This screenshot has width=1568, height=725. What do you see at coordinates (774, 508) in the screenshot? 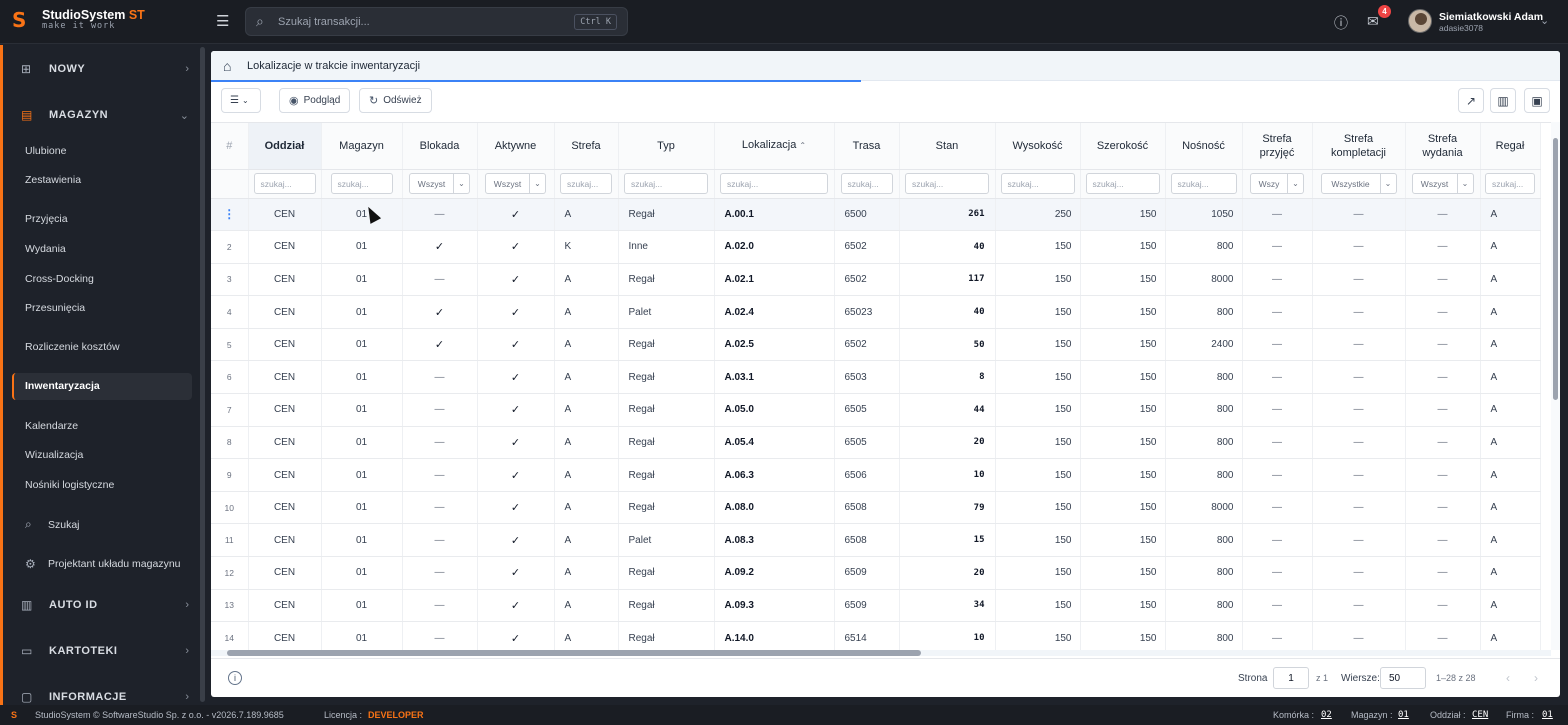
I see `cell-lokalizacja: A.08.0` at bounding box center [774, 508].